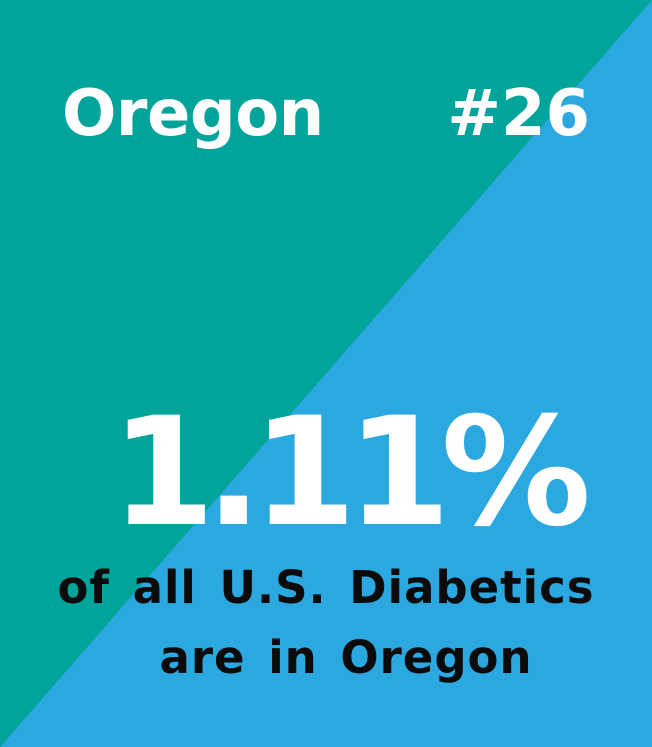  What do you see at coordinates (193, 114) in the screenshot?
I see `state-name: Oregon` at bounding box center [193, 114].